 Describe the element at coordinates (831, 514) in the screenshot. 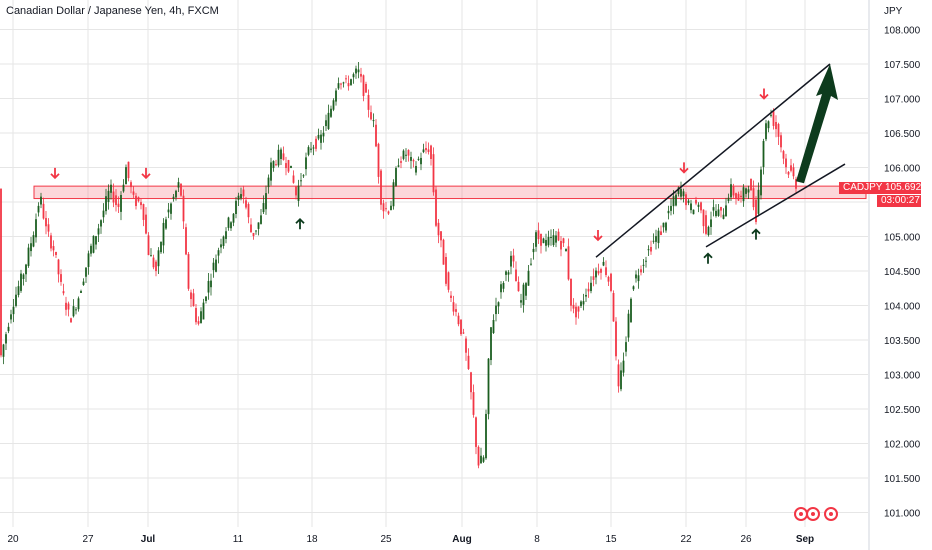

I see `record-icon` at that location.